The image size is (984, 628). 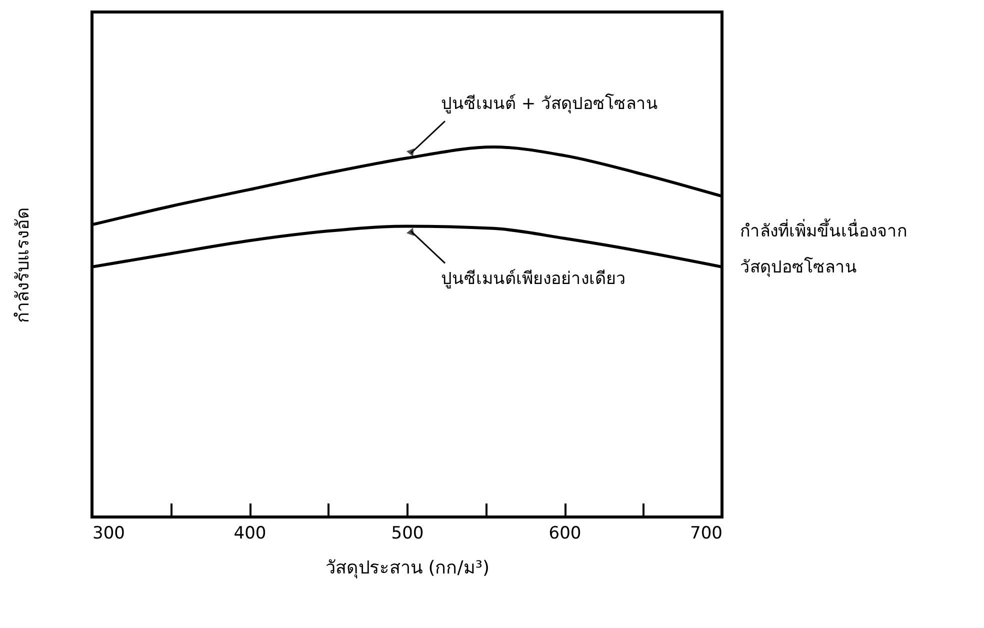 I want to click on x-tick-label: 700, so click(x=706, y=534).